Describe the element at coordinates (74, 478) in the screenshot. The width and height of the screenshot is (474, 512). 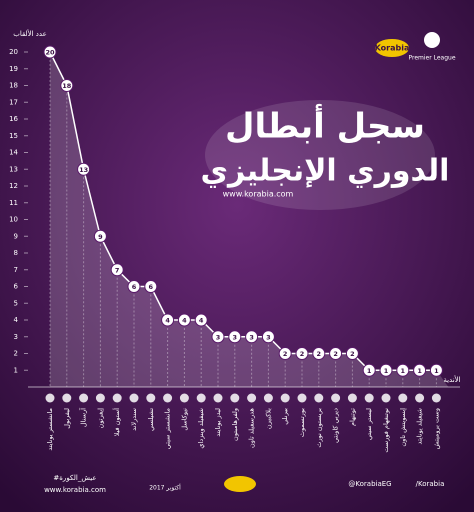
I see `footer-hashtag: #عيش_الكورة` at that location.